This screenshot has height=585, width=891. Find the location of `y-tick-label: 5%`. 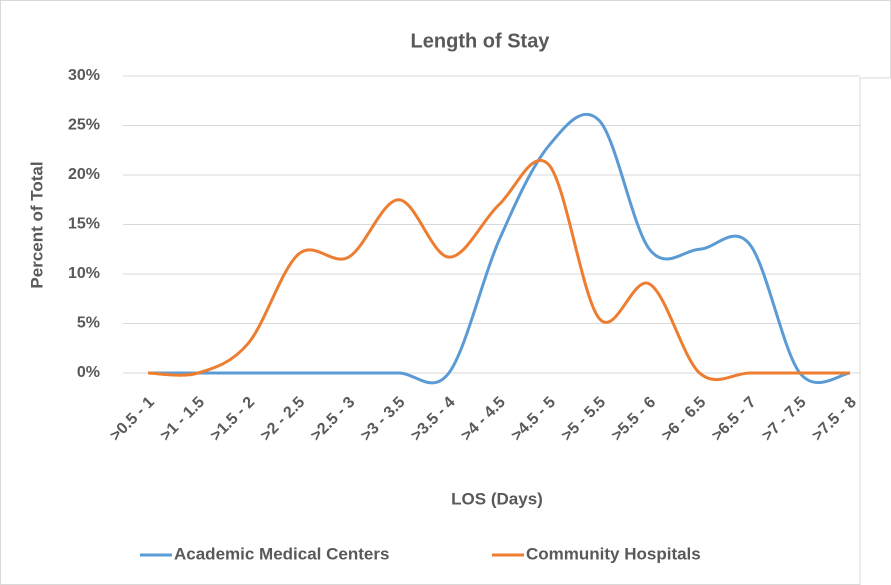

y-tick-label: 5% is located at coordinates (88, 323).